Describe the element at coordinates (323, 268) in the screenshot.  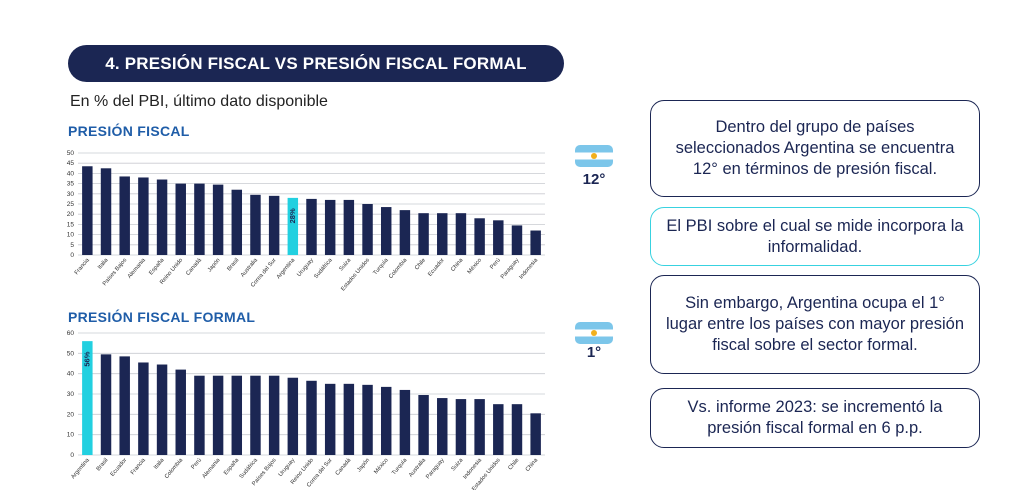
I see `x-tick-label: Sudáfrica` at that location.